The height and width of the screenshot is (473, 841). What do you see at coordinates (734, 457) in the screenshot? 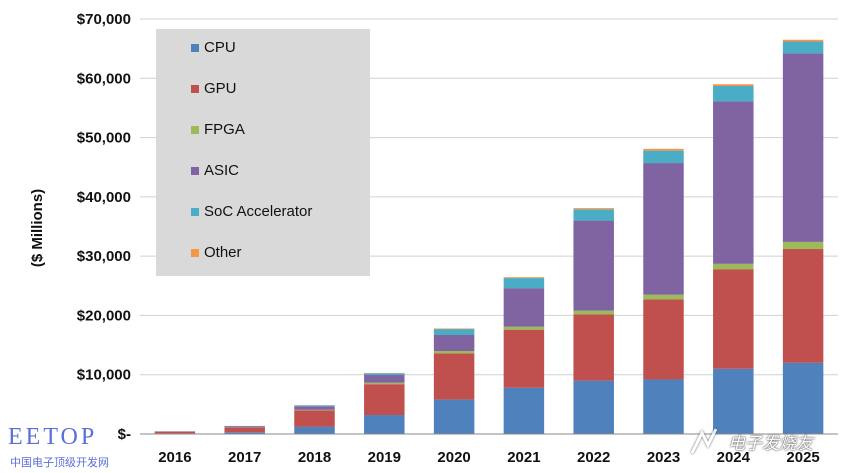
I see `x-tick-label: 2024` at bounding box center [734, 457].